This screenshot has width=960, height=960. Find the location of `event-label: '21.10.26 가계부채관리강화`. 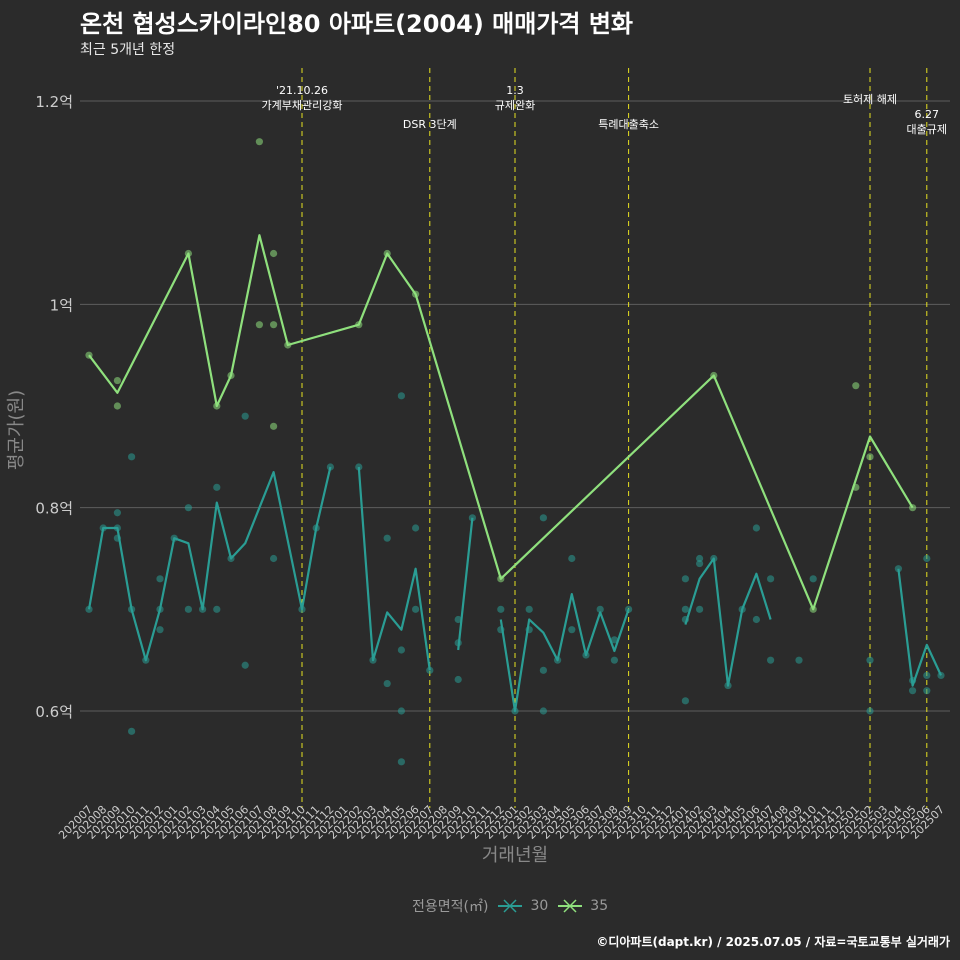

event-label: '21.10.26 가계부채관리강화 is located at coordinates (302, 98).